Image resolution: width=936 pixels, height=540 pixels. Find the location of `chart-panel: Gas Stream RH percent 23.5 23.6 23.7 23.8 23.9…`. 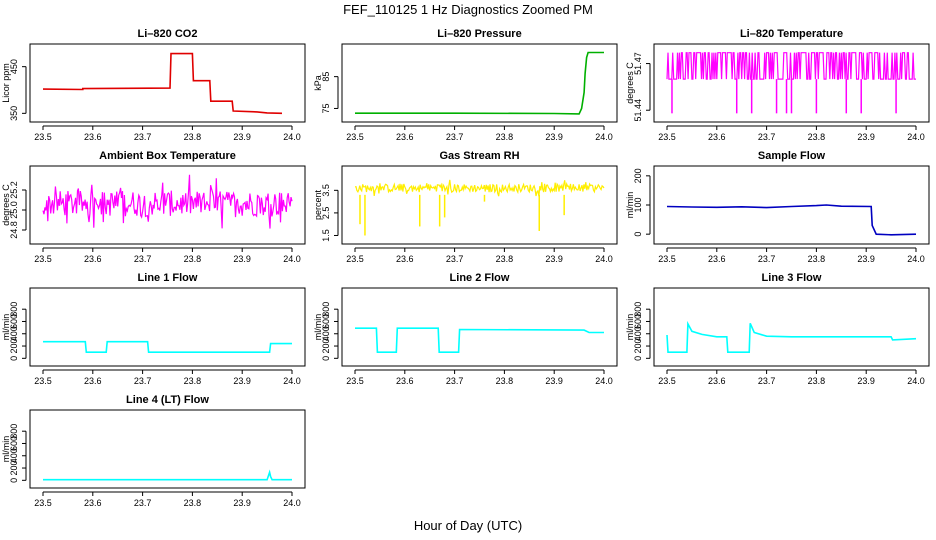

chart-panel: Gas Stream RH percent 23.5 23.6 23.7 23.8 23.9… is located at coordinates (465, 207).